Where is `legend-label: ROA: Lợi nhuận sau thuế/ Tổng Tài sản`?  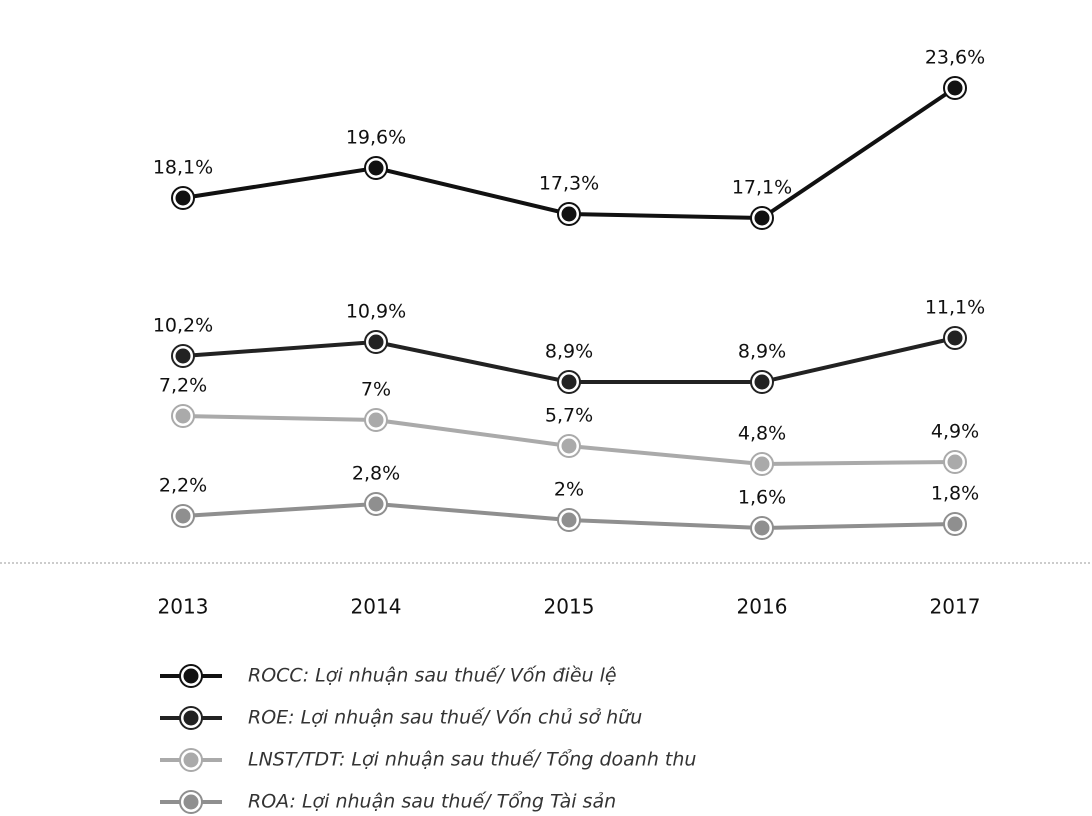
legend-label: ROA: Lợi nhuận sau thuế/ Tổng Tài sản is located at coordinates (432, 802).